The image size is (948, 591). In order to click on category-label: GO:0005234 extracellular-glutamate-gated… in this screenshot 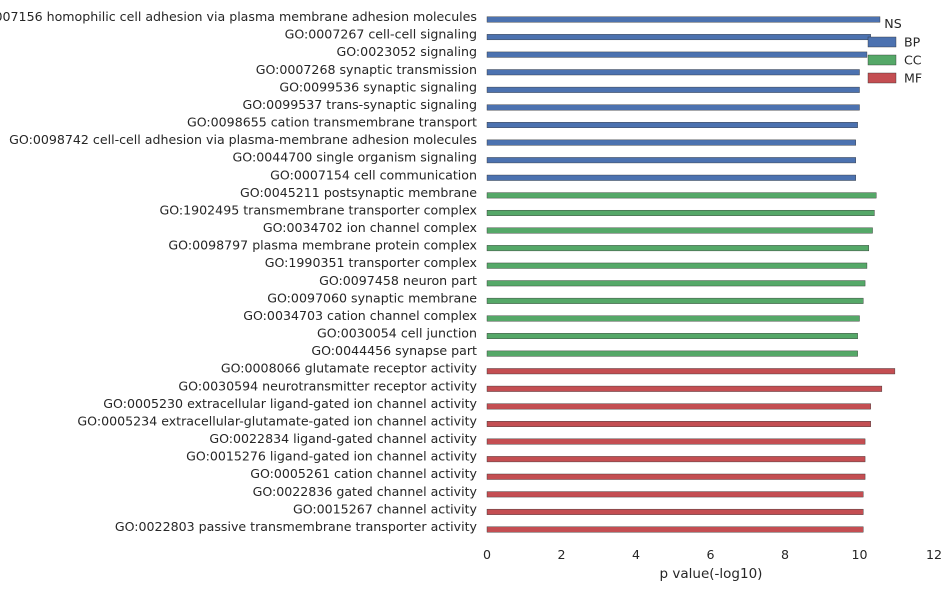, I will do `click(277, 420)`.